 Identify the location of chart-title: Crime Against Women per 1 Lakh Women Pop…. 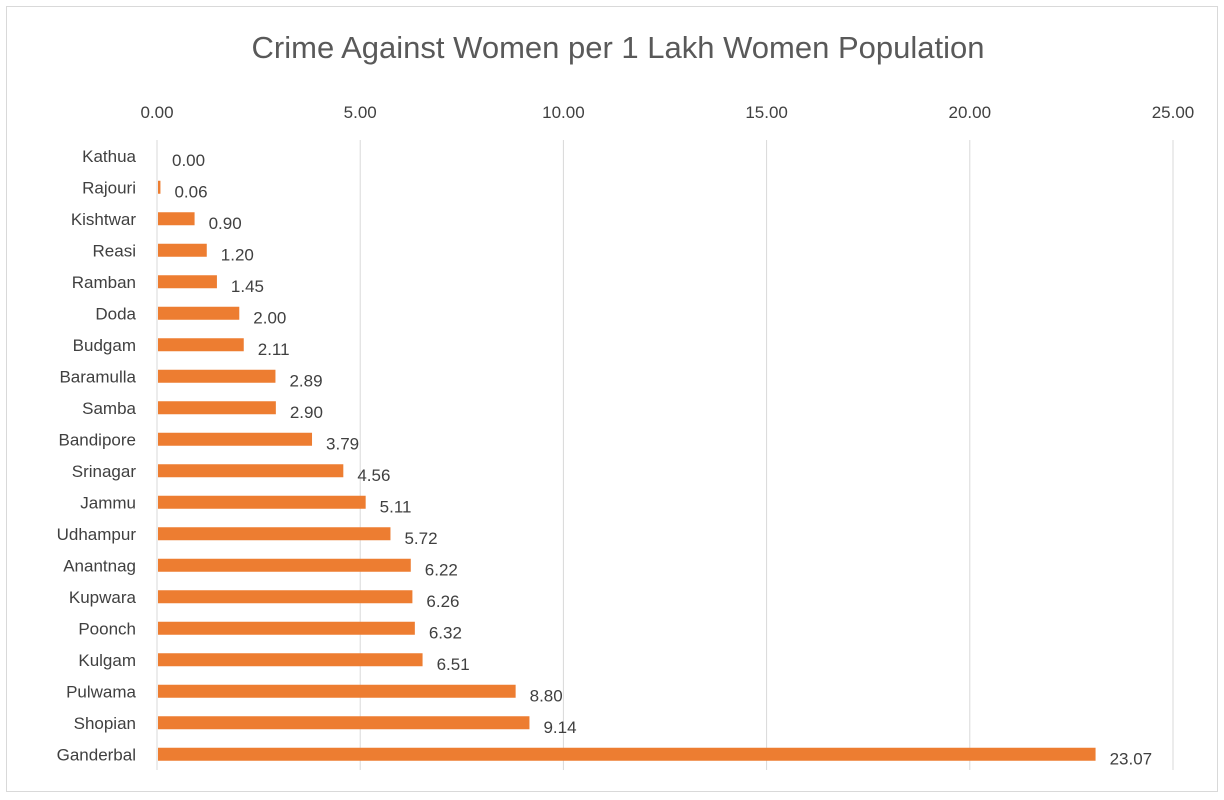
(618, 47).